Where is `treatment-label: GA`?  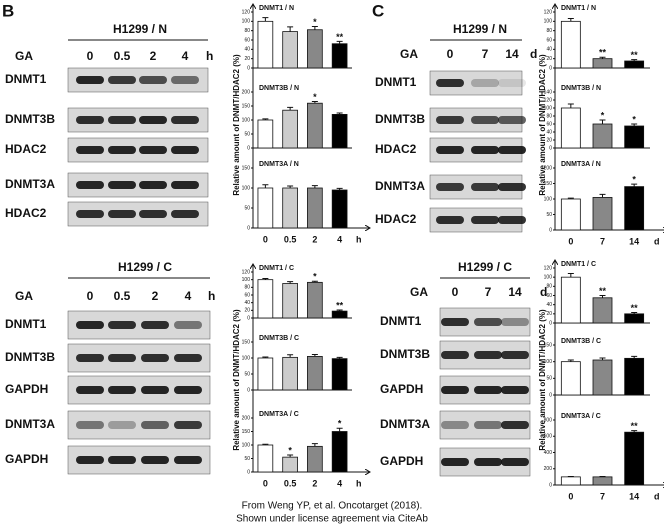 treatment-label: GA is located at coordinates (24, 56).